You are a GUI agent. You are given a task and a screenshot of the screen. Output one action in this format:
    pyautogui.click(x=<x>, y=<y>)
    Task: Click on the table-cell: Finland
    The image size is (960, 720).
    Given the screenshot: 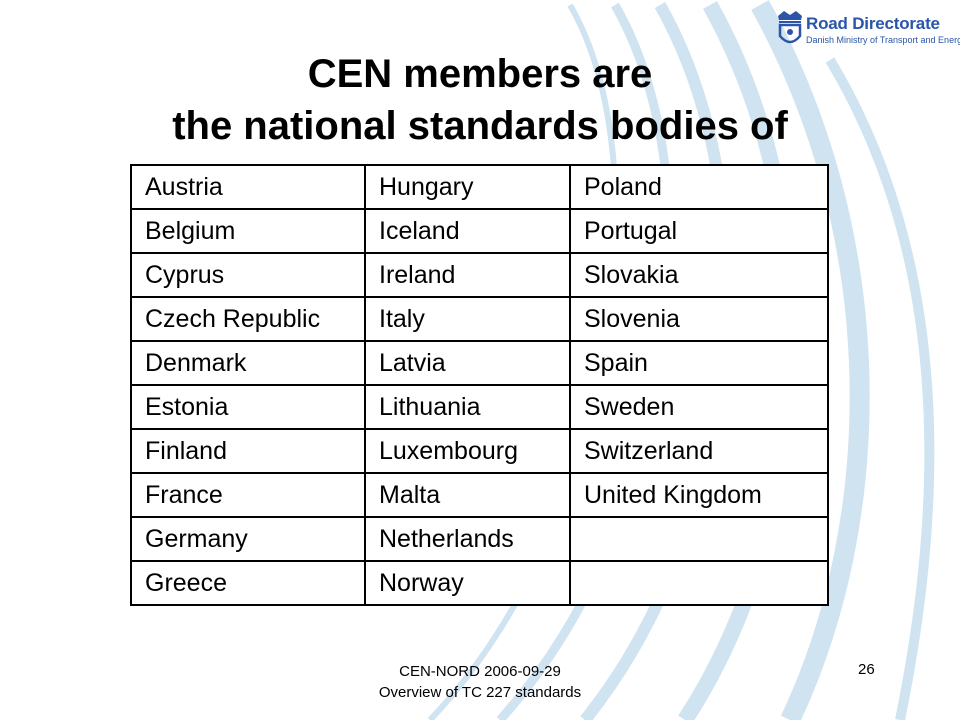 What is the action you would take?
    pyautogui.click(x=248, y=451)
    